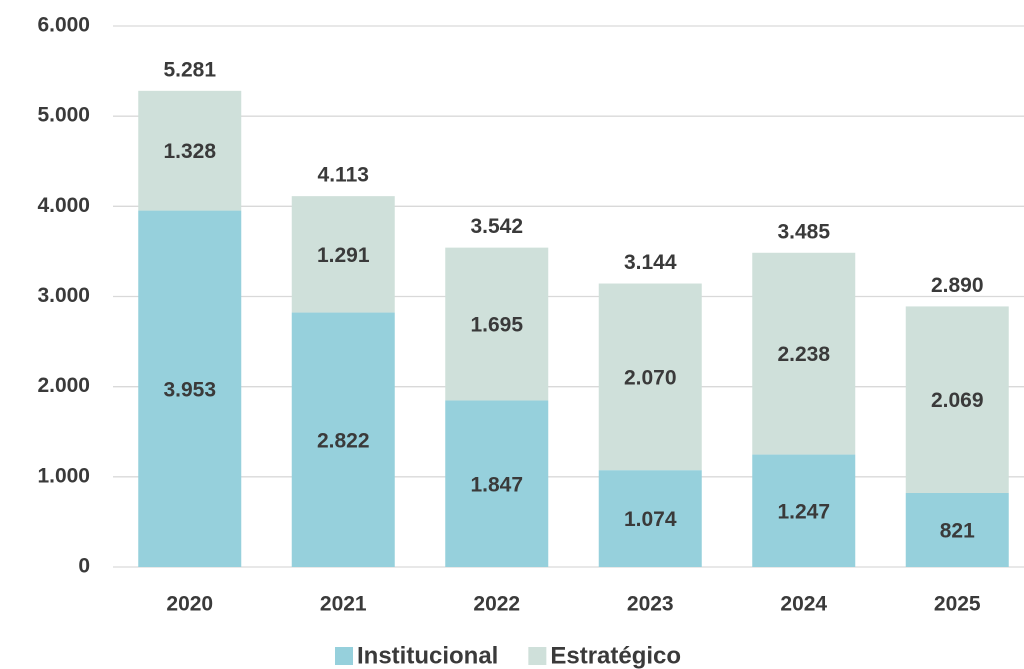 The height and width of the screenshot is (669, 1024). What do you see at coordinates (63, 115) in the screenshot?
I see `y-tick-label: 5.000` at bounding box center [63, 115].